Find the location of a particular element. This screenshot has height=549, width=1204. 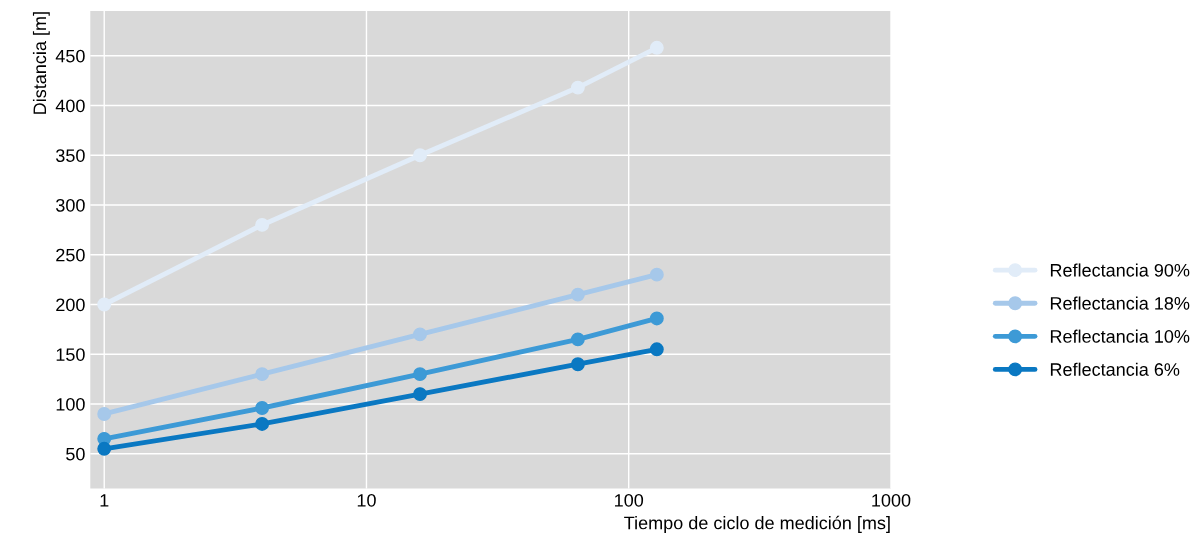

x-tick-label: 10 is located at coordinates (366, 500).